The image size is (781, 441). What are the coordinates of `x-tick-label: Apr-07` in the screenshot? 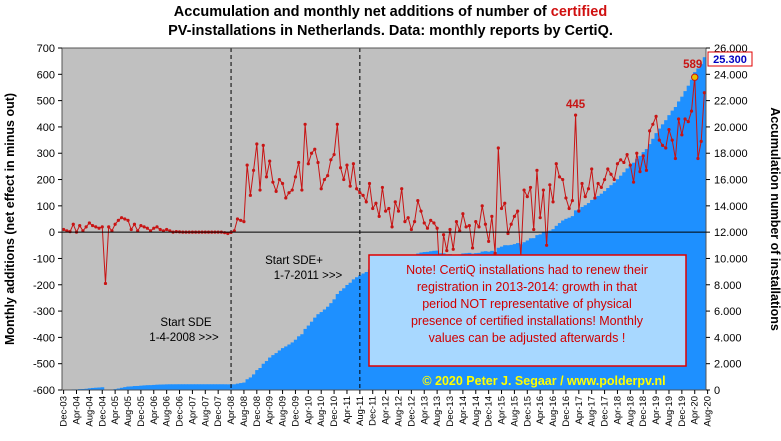 It's located at (192, 410).